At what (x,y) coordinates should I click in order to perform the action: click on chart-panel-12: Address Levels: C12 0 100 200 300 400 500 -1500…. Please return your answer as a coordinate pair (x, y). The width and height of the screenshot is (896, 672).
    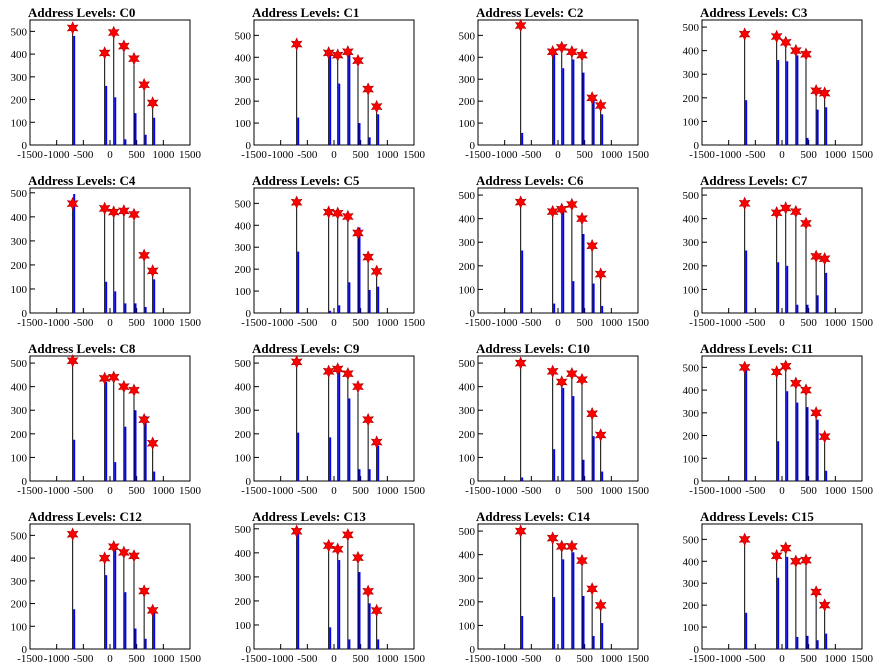
    Looking at the image, I should click on (106, 587).